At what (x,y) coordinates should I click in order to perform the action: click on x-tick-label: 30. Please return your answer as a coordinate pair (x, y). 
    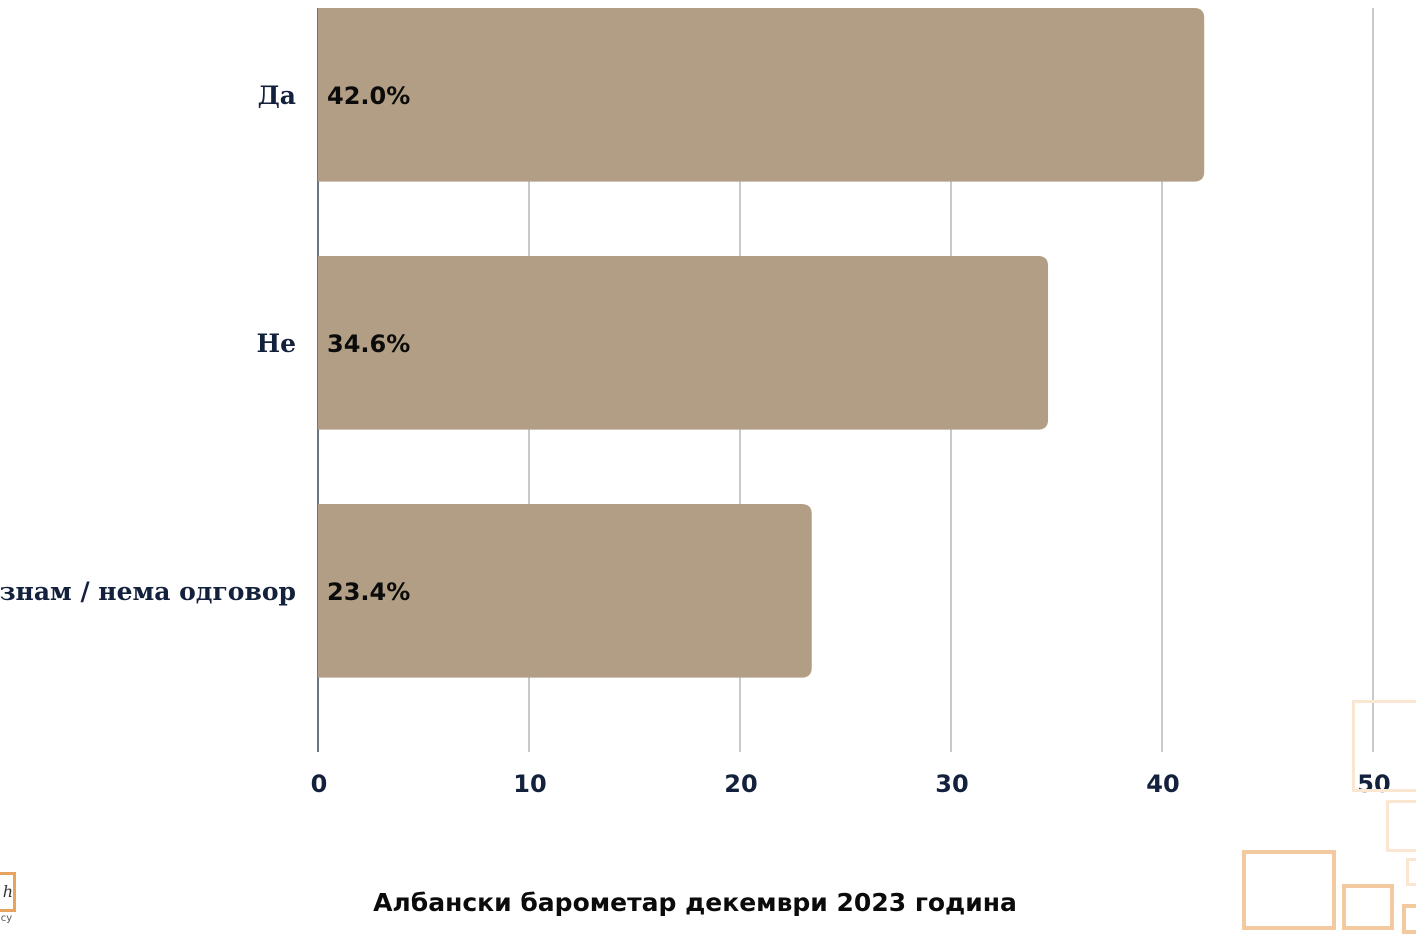
    Looking at the image, I should click on (951, 784).